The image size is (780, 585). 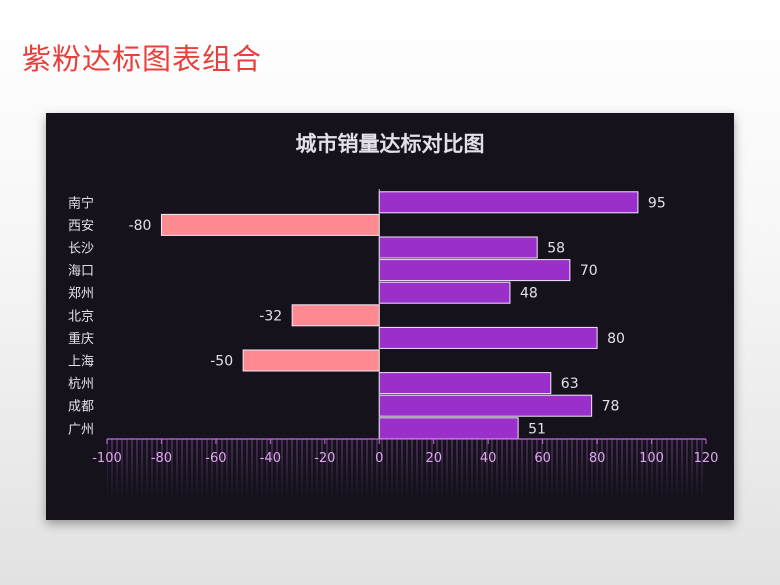 I want to click on category-label-3: 长沙, so click(x=81, y=249).